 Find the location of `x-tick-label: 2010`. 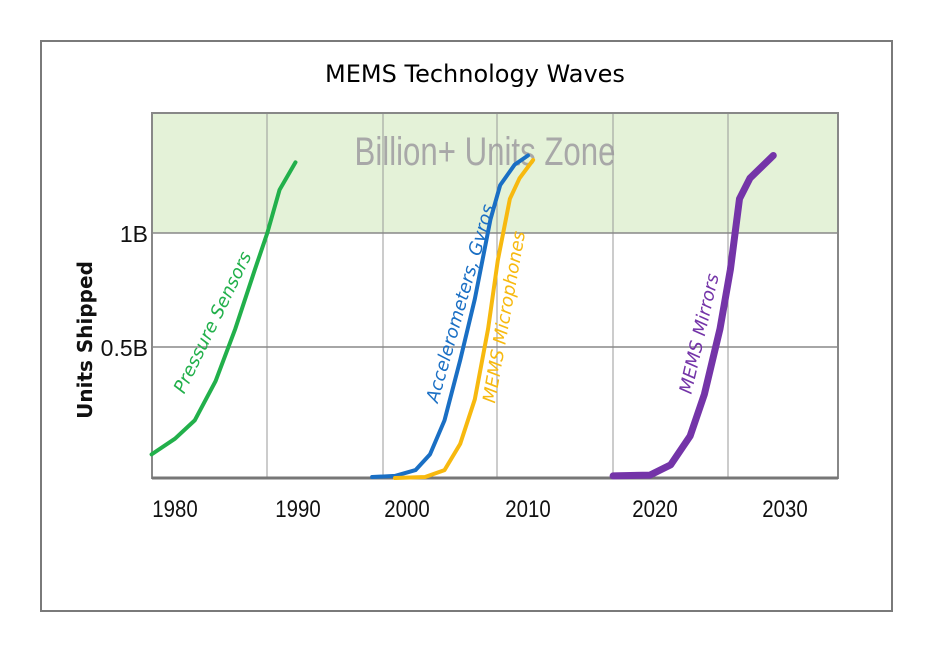

x-tick-label: 2010 is located at coordinates (527, 508).